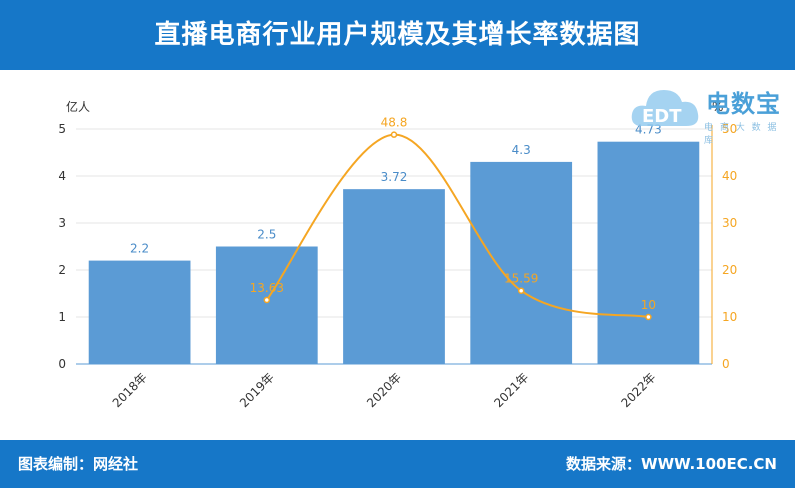  What do you see at coordinates (394, 177) in the screenshot?
I see `bar-value-label: 3.72` at bounding box center [394, 177].